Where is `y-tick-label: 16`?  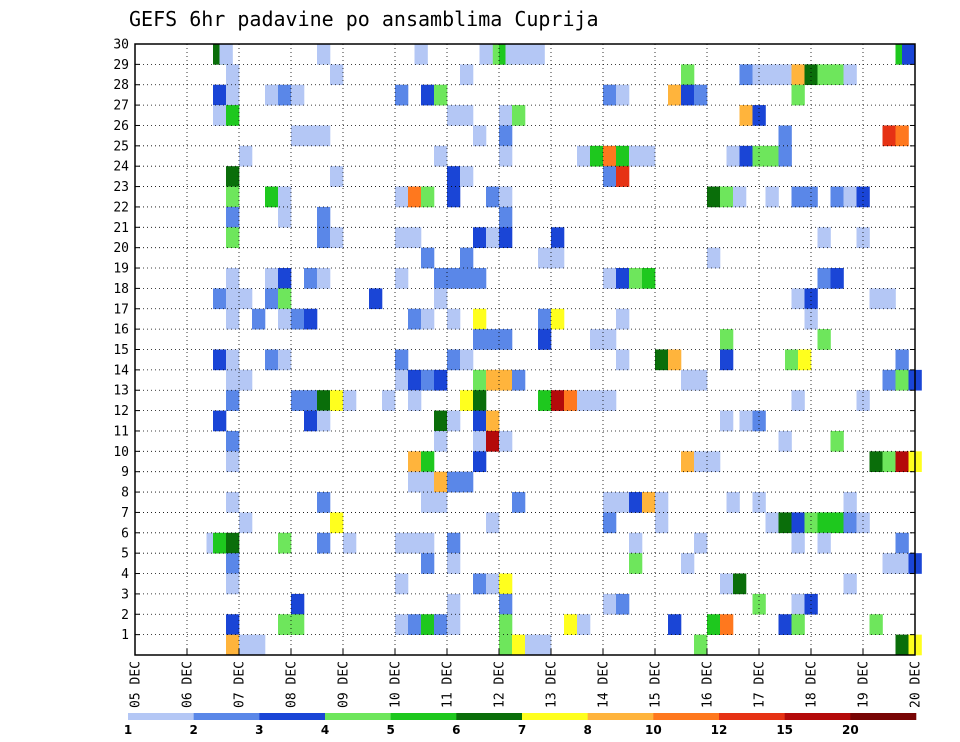 y-tick-label: 16 is located at coordinates (121, 330).